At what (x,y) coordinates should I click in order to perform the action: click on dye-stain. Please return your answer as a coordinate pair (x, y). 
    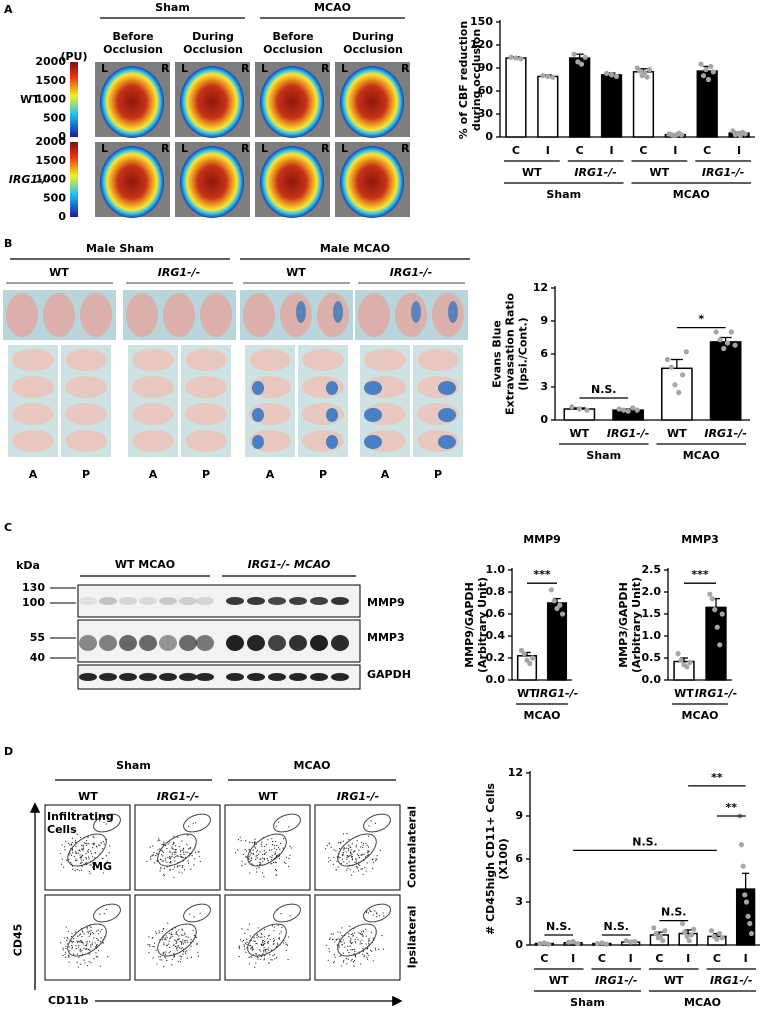
    Looking at the image, I should click on (373, 442).